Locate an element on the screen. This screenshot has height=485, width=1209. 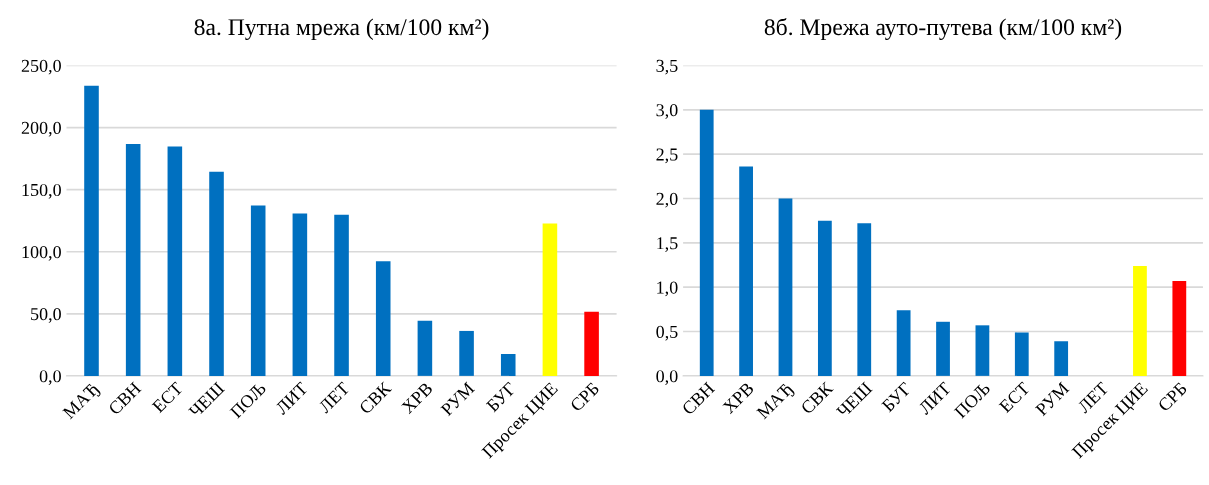
chart-title: 8б. Мрежа ауто-путева (км/100 км²) is located at coordinates (943, 29).